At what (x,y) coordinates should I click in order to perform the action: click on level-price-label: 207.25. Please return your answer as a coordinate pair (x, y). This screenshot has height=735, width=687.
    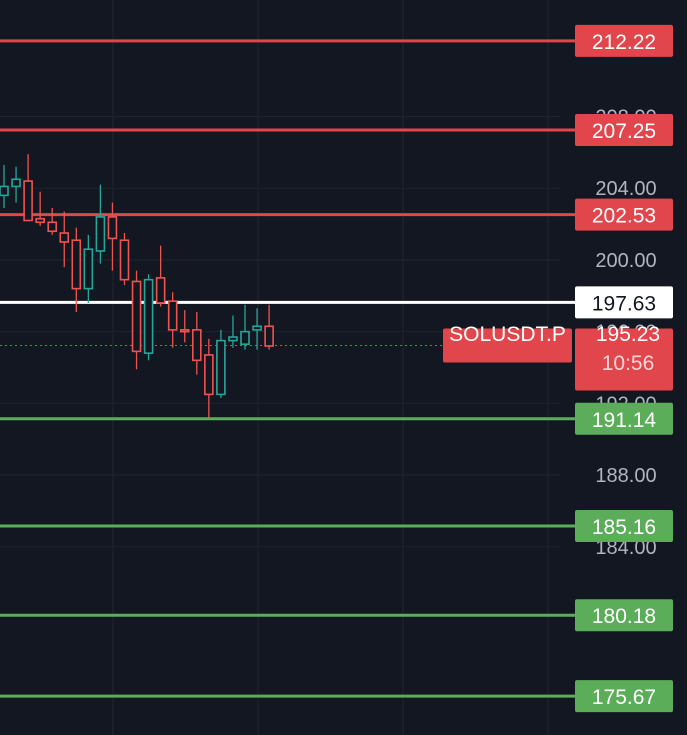
    Looking at the image, I should click on (624, 131).